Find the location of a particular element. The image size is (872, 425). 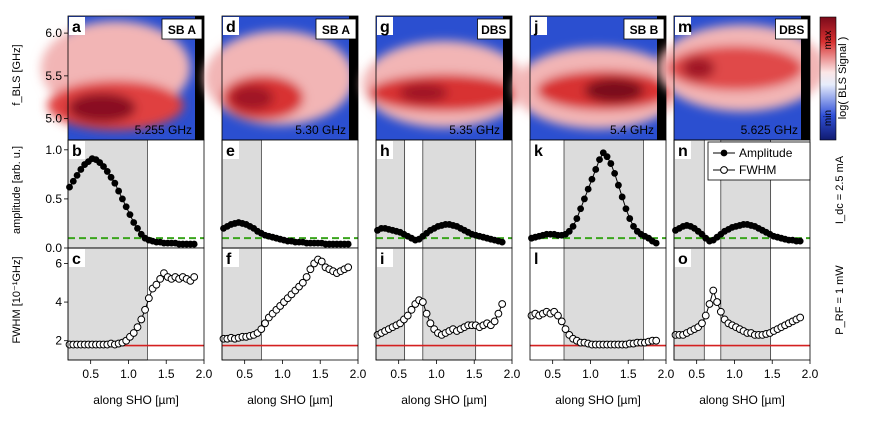

panel-letter: b is located at coordinates (77, 151).